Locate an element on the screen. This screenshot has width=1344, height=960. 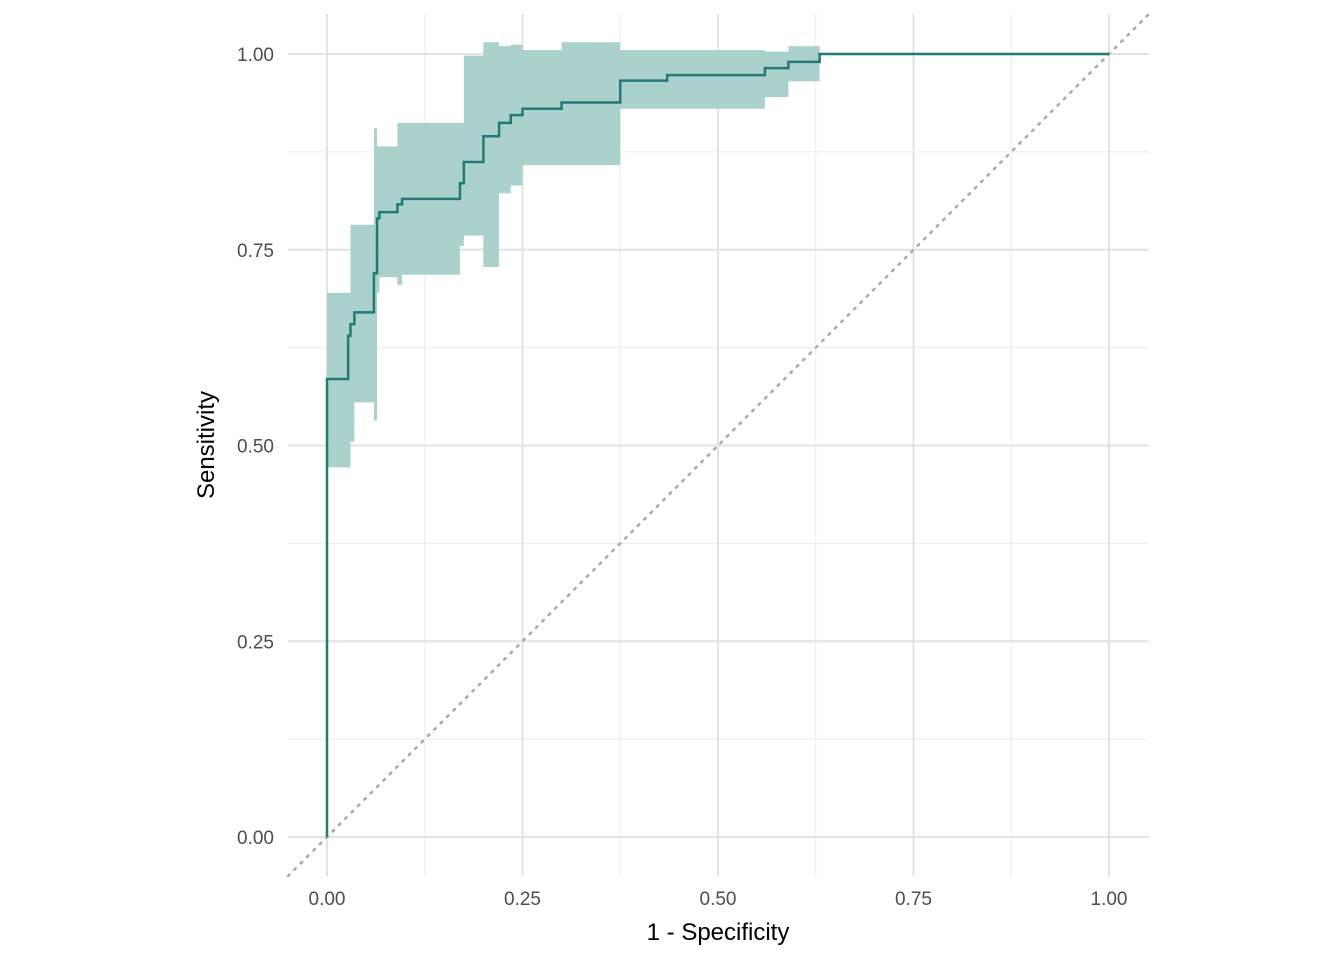
x-tick-label: 0.50 is located at coordinates (718, 899).